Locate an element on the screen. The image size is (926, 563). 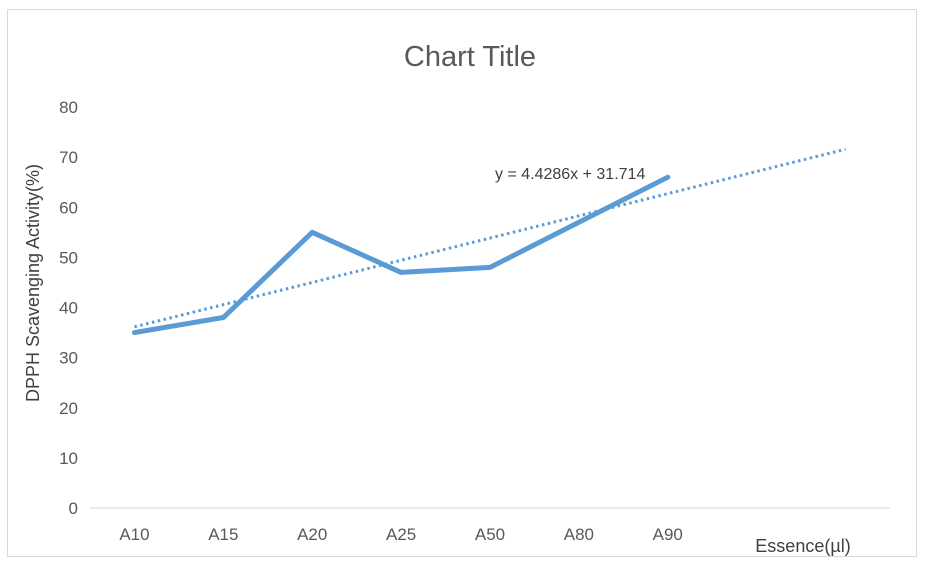
x-tick-label: A15 is located at coordinates (223, 534).